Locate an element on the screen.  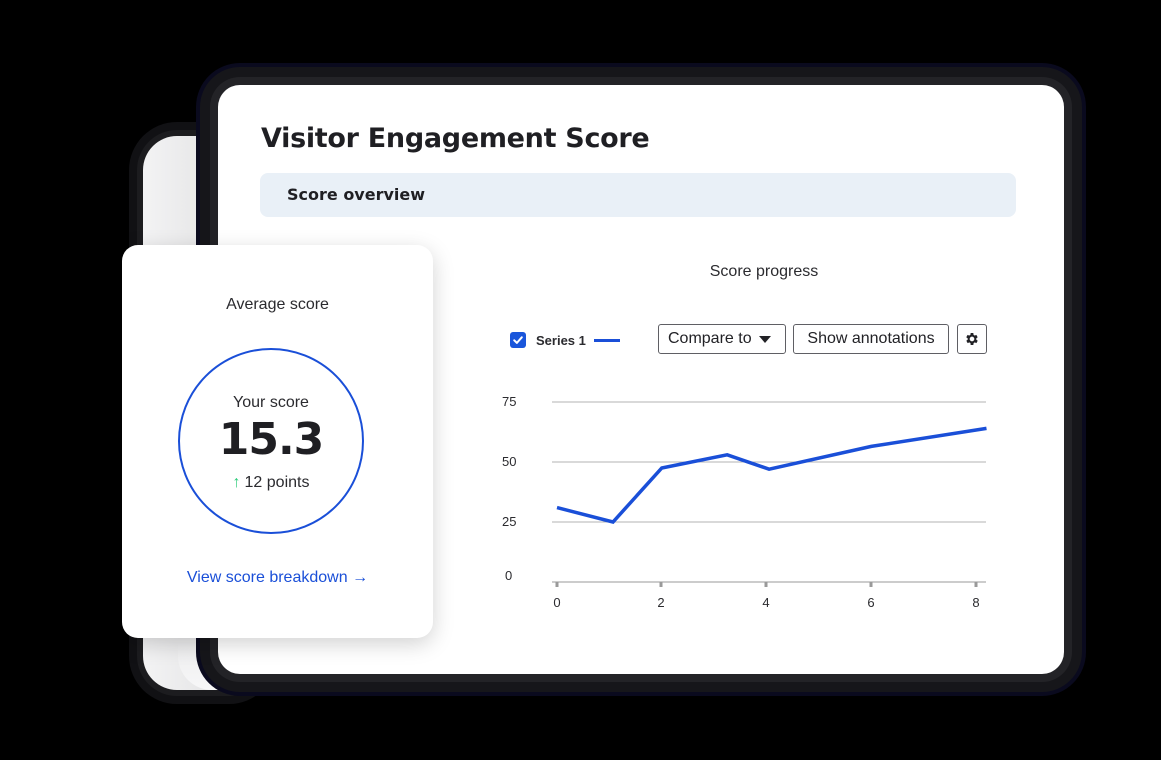
compare-to-dropdown: Compare to is located at coordinates (722, 339).